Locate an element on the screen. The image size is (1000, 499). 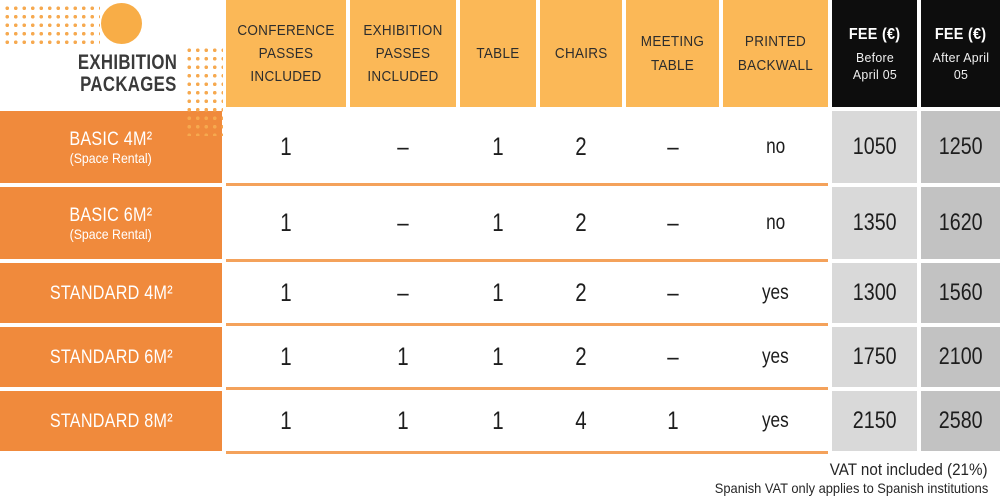
column-header-table: TABLE is located at coordinates (498, 53).